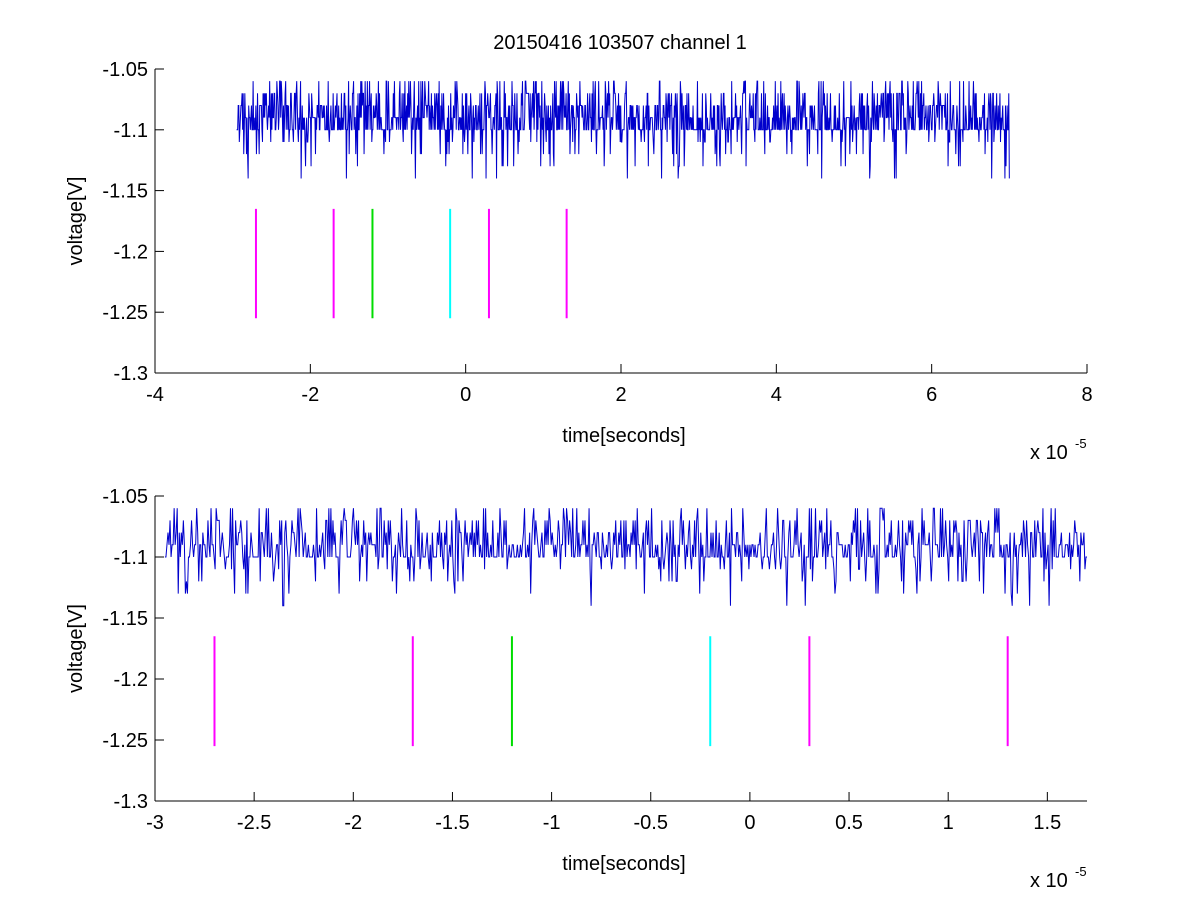 This screenshot has height=901, width=1200. I want to click on x-tick-label: 0.5, so click(849, 823).